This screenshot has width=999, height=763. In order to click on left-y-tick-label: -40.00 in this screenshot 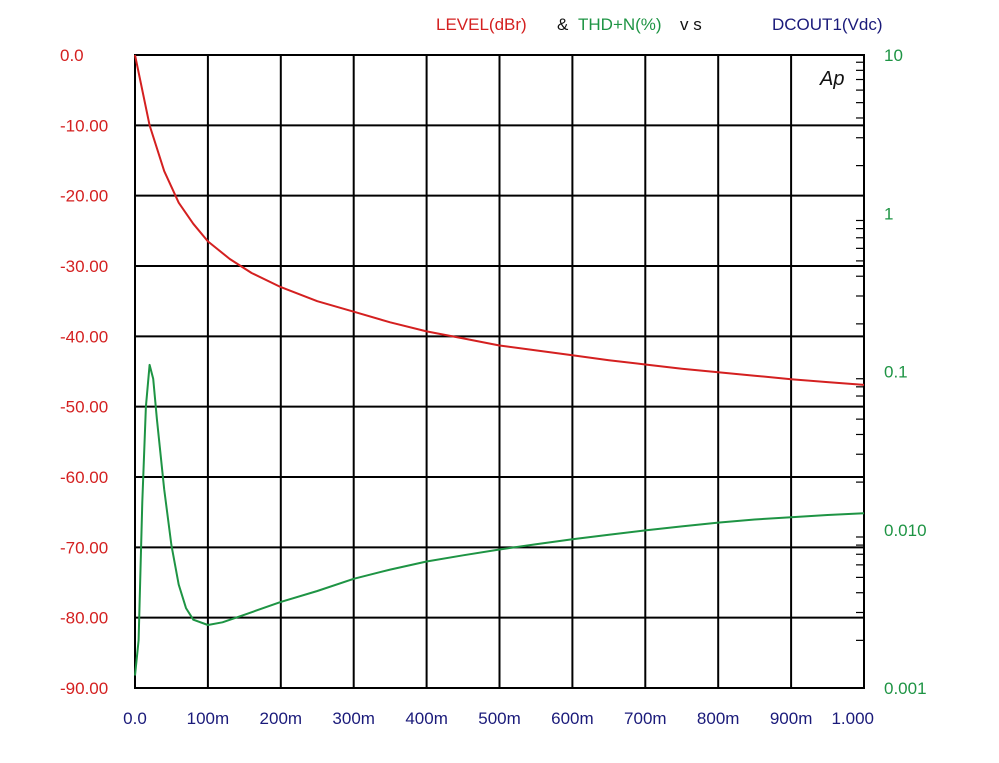, I will do `click(84, 336)`.